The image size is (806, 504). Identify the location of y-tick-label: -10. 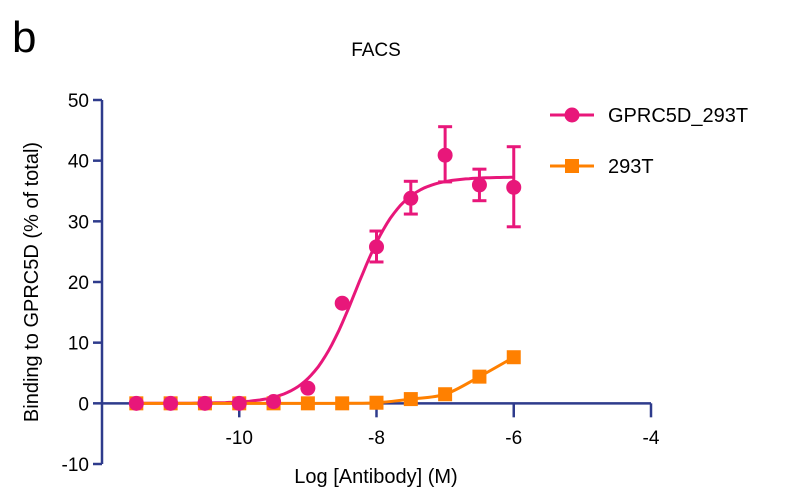
(75, 465).